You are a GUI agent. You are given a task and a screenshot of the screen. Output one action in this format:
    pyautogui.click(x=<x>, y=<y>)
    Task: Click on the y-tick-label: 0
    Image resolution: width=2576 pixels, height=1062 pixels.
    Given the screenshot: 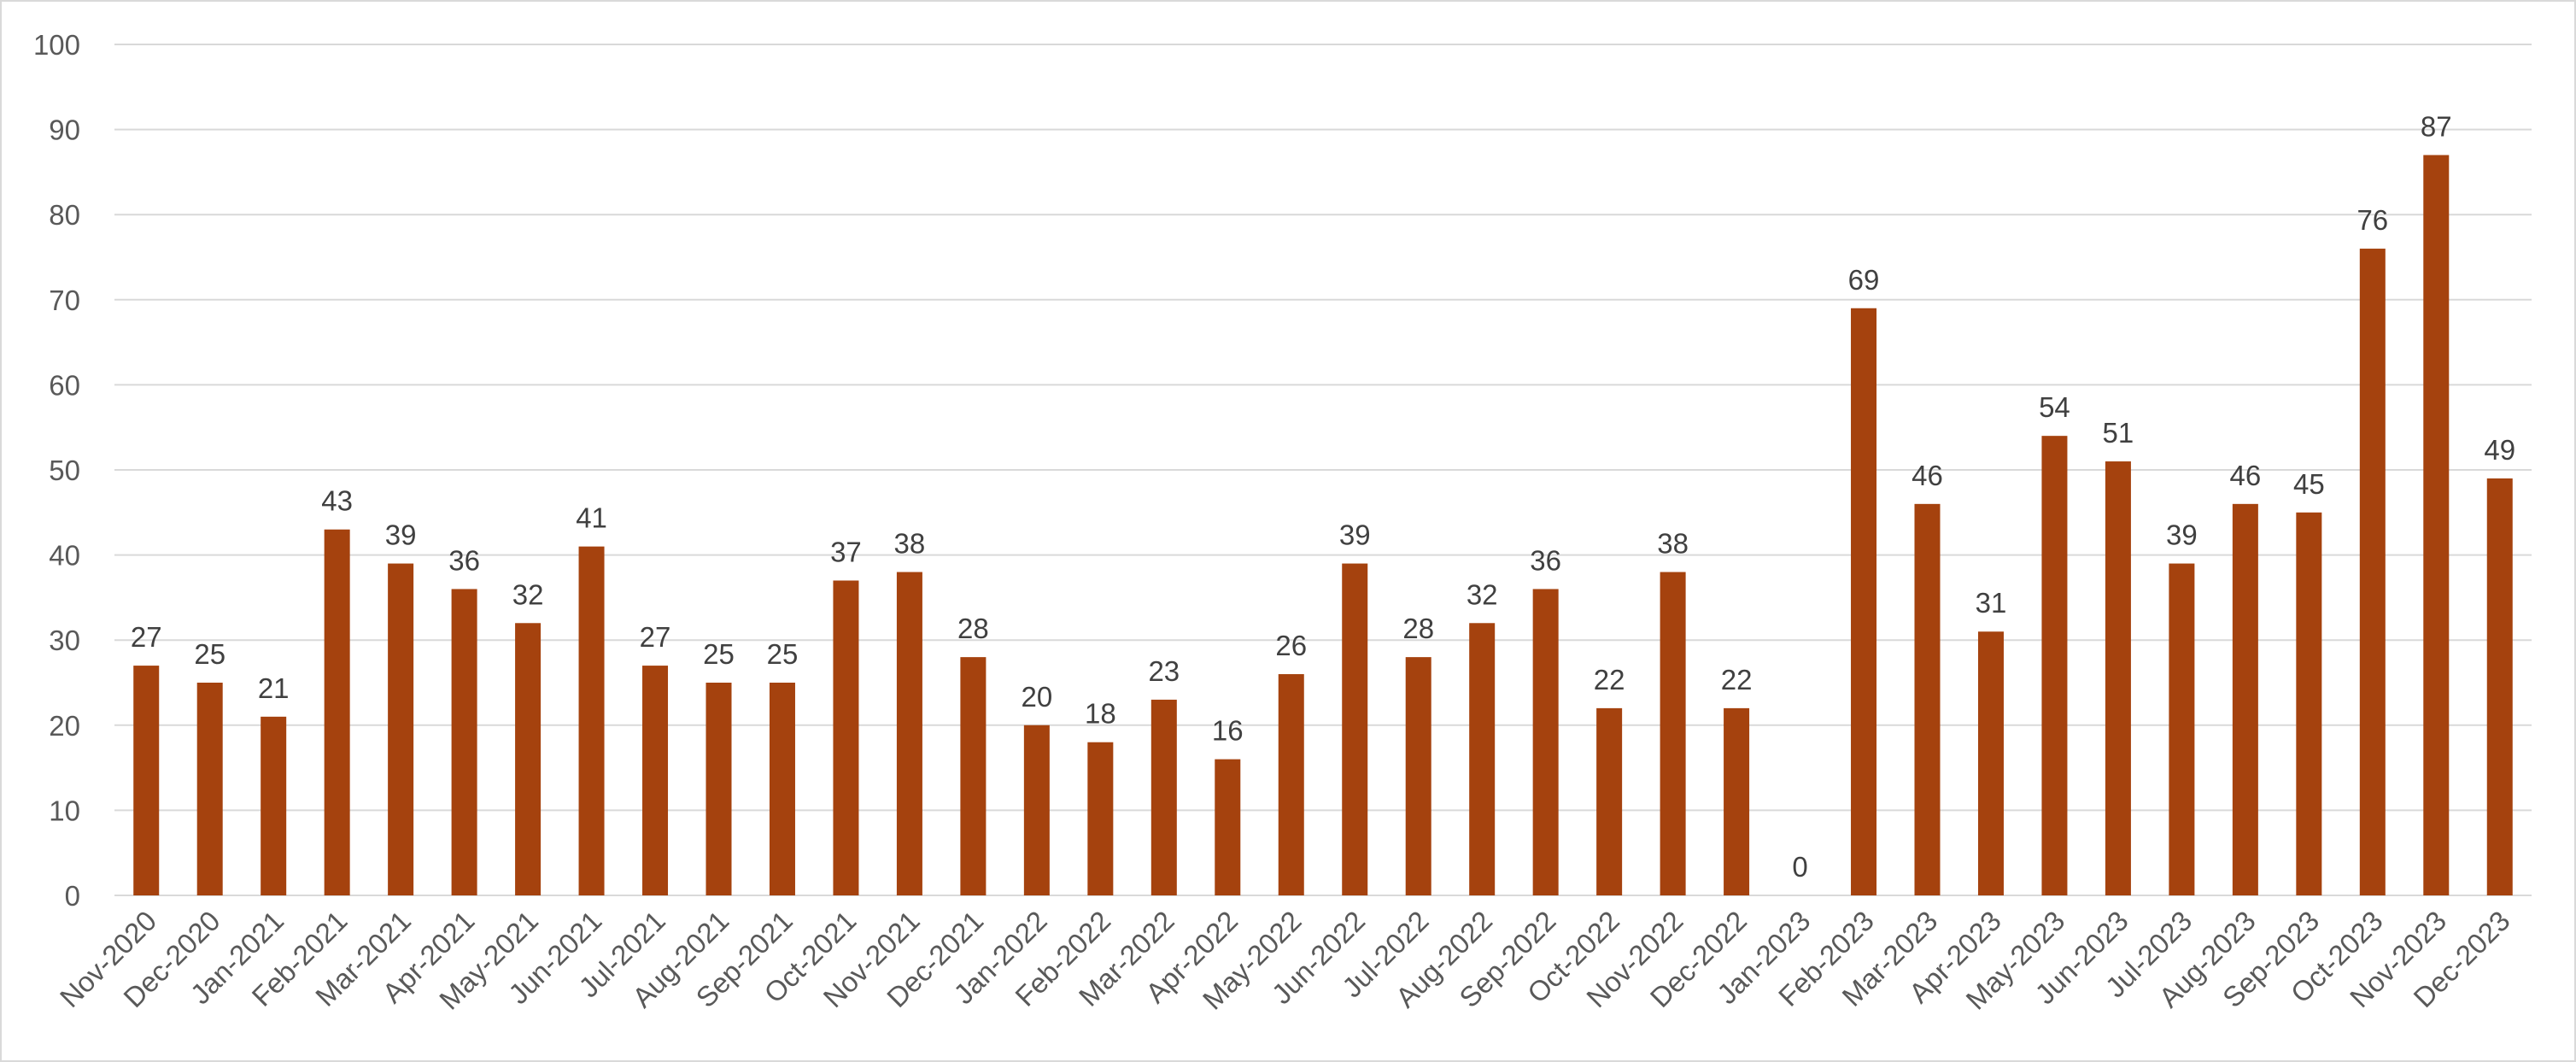 What is the action you would take?
    pyautogui.click(x=72, y=896)
    